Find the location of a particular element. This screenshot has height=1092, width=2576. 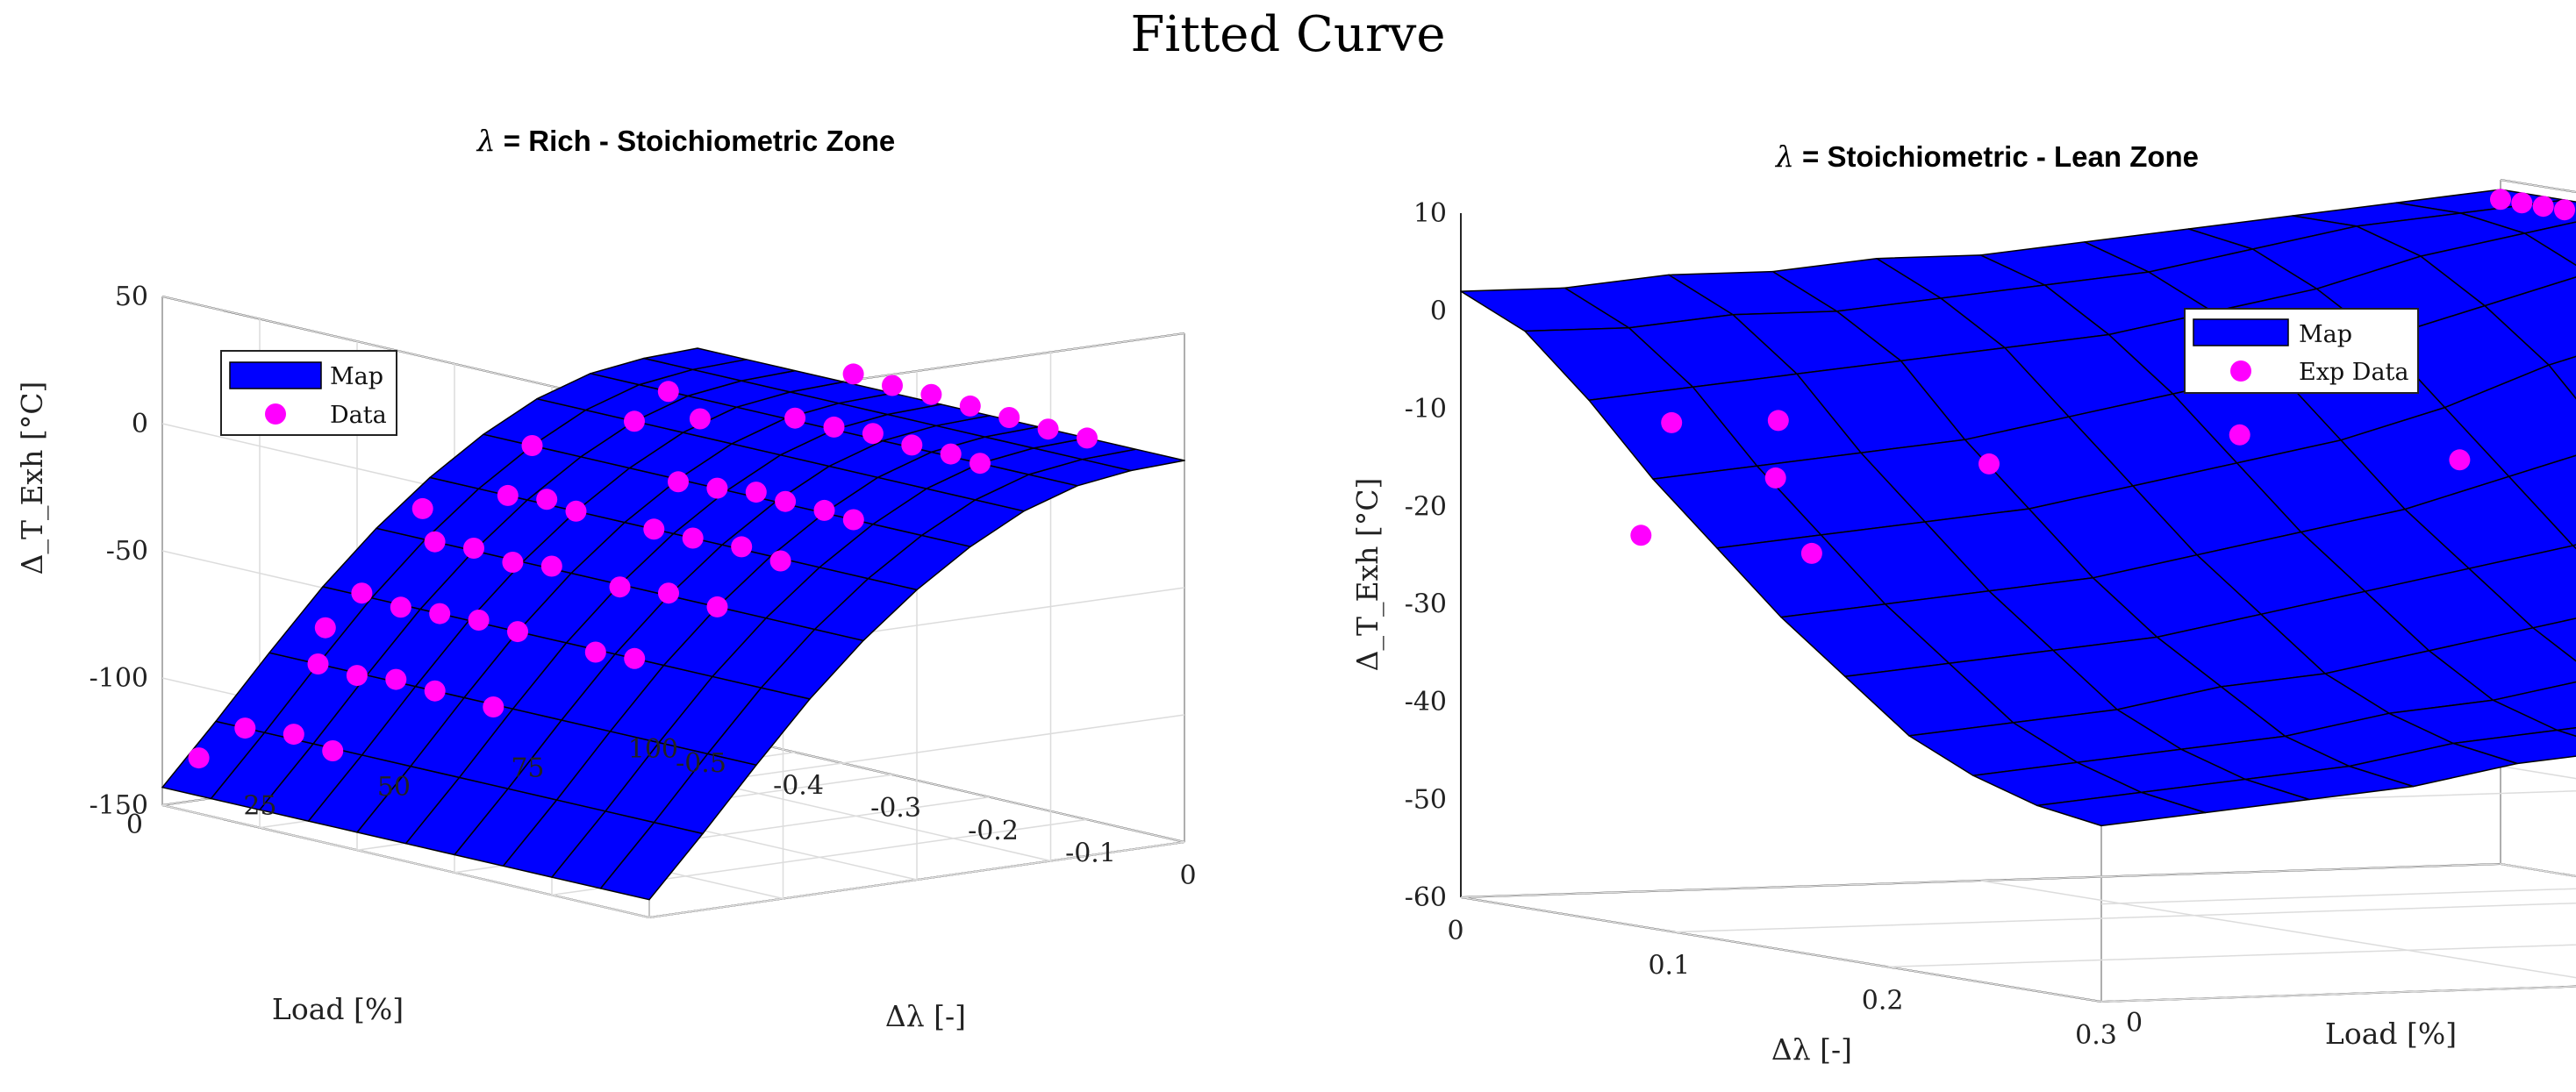

legend-right-map-swatch is located at coordinates (2241, 332).